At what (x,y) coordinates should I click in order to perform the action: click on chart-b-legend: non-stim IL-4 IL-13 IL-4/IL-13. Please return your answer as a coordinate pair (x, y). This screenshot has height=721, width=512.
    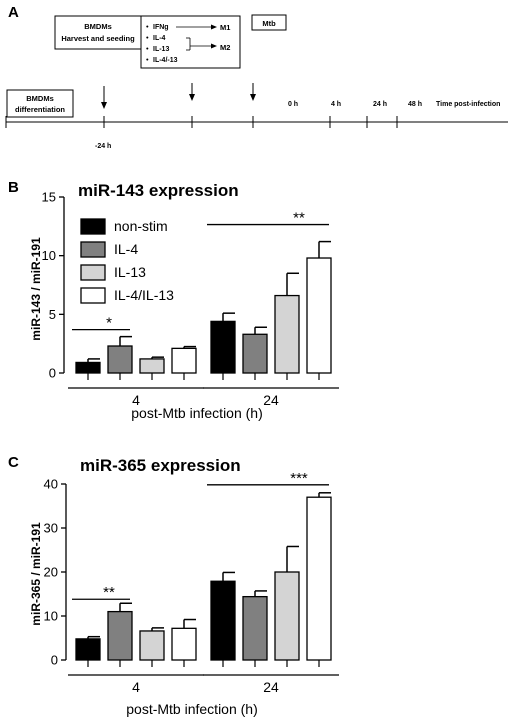
    Looking at the image, I should click on (127, 261).